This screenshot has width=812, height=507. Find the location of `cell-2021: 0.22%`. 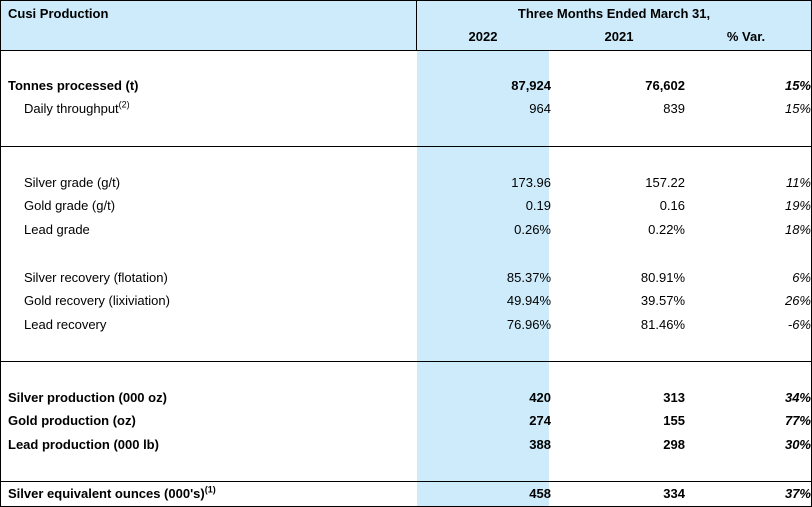

cell-2021: 0.22% is located at coordinates (666, 229).